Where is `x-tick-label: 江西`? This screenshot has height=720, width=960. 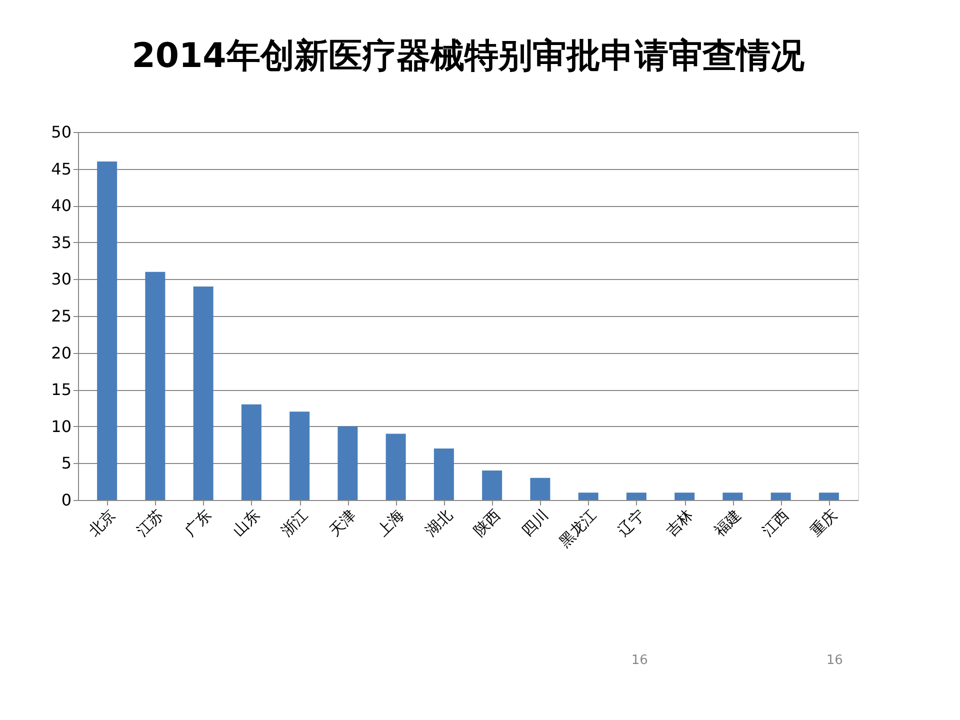
x-tick-label: 江西 is located at coordinates (775, 523).